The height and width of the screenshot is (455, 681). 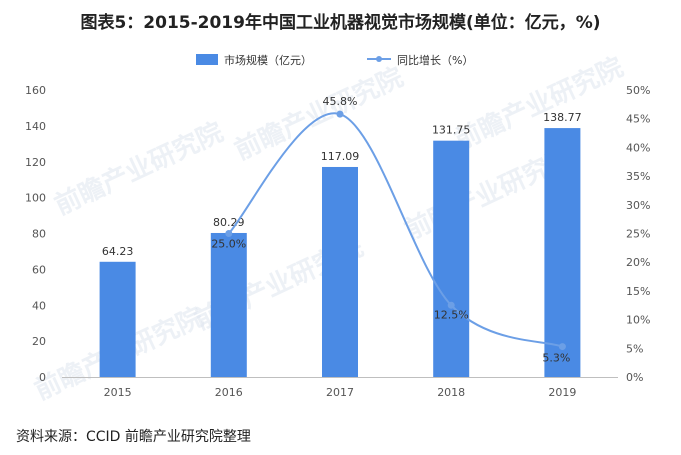 I want to click on bar-value-label: 138.77, so click(x=562, y=117).